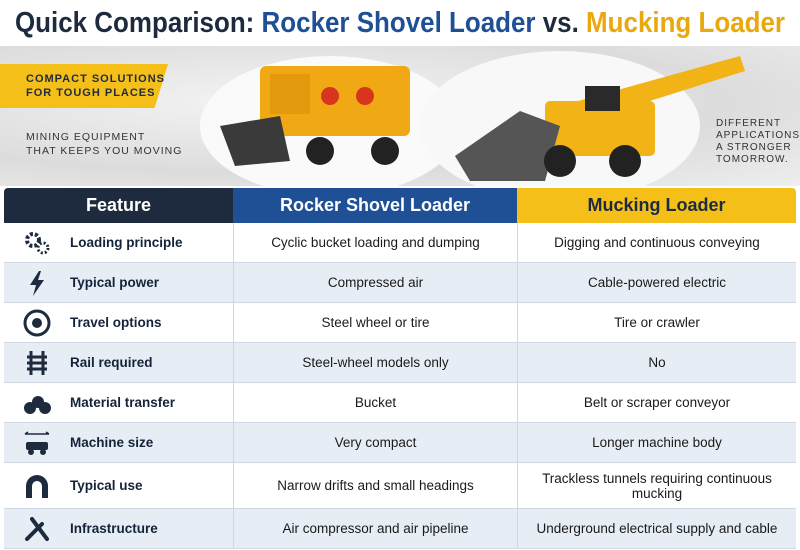 The width and height of the screenshot is (800, 550). Describe the element at coordinates (104, 151) in the screenshot. I see `tagline-line: THAT KEEPS YOU MOVING` at that location.